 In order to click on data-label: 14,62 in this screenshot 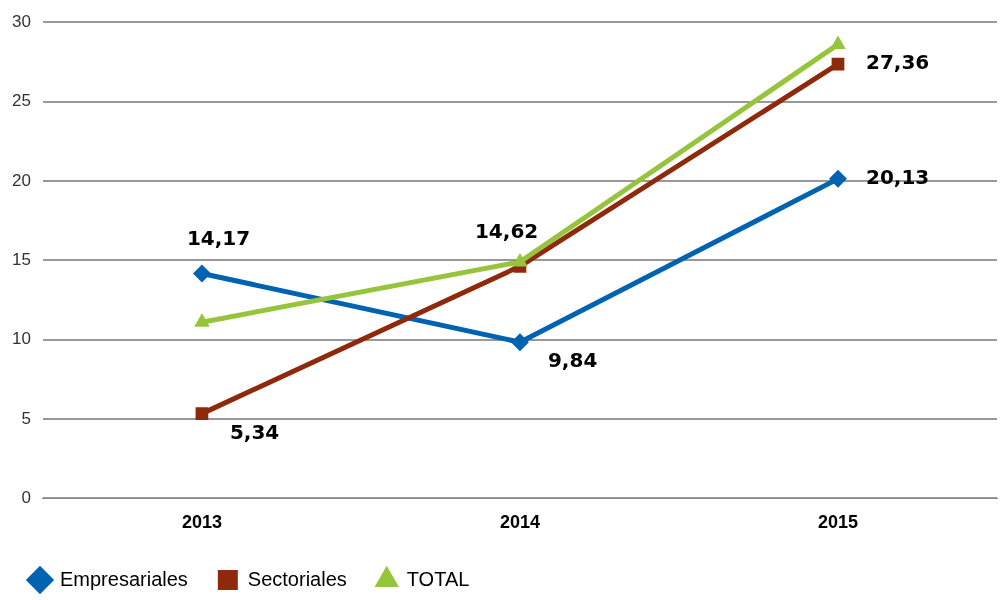, I will do `click(506, 230)`.